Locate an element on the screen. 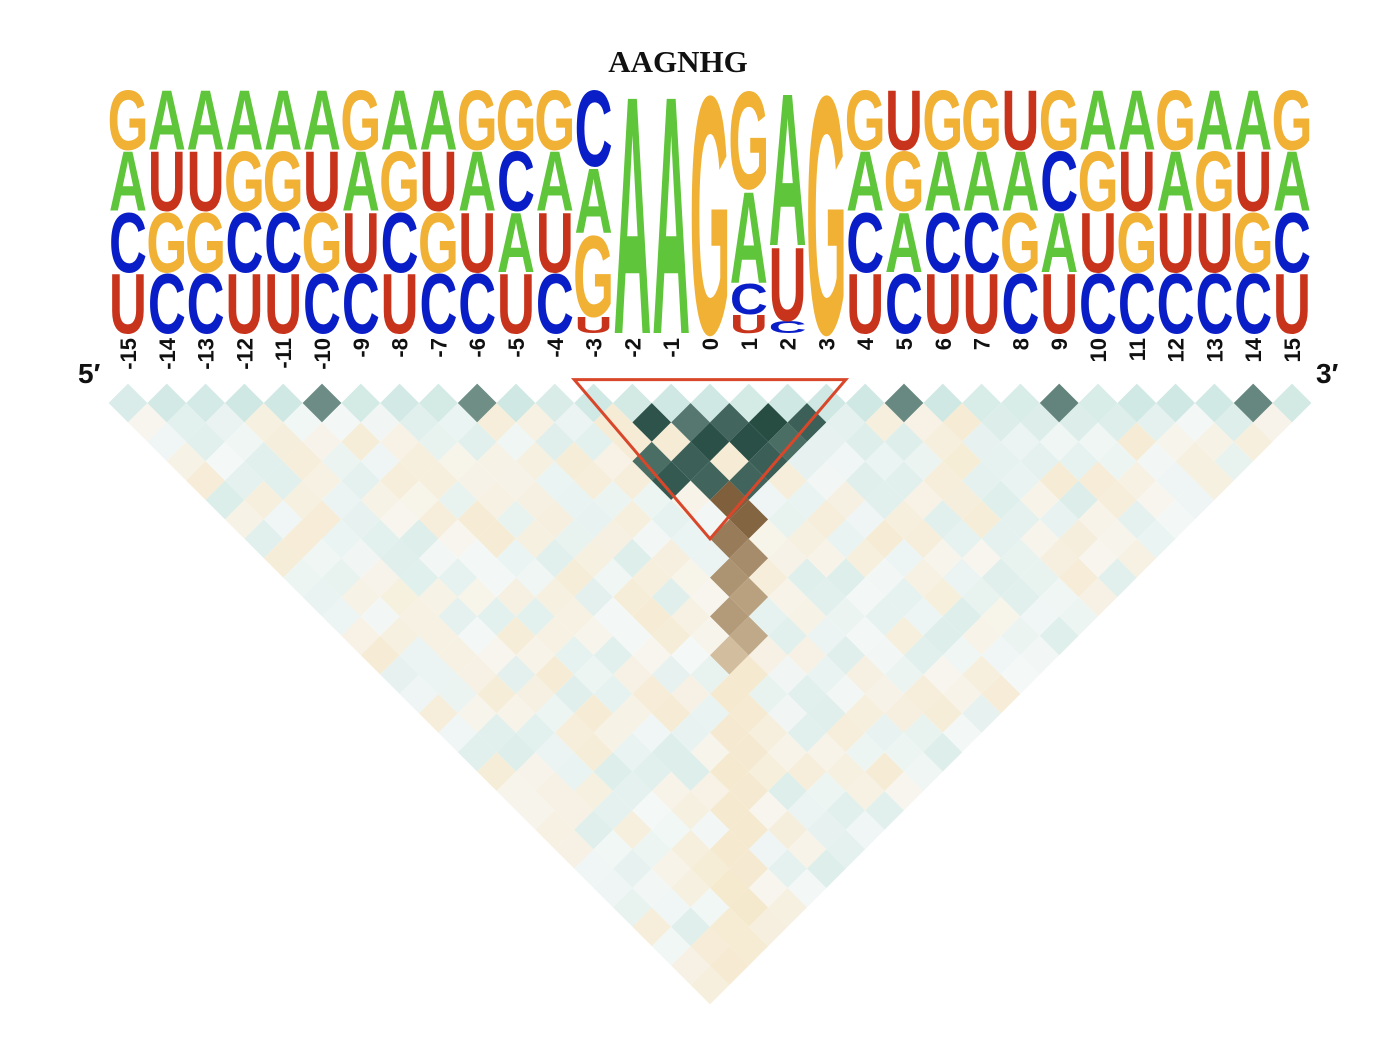 This screenshot has height=1054, width=1396. position-label: -1 is located at coordinates (671, 348).